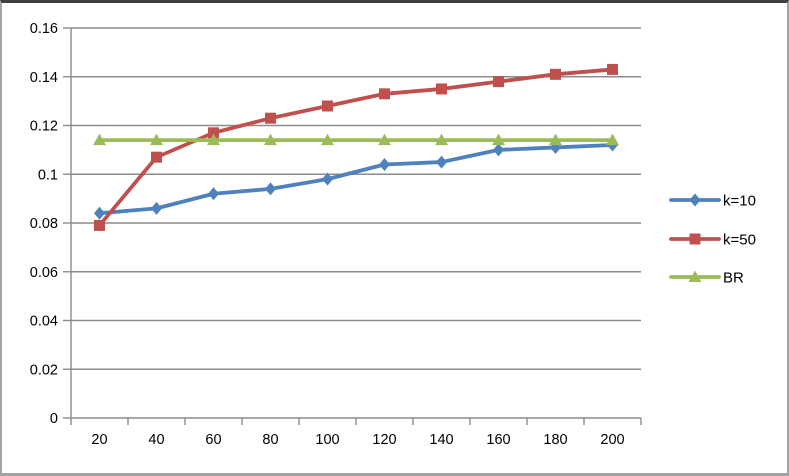 The width and height of the screenshot is (789, 476). Describe the element at coordinates (498, 440) in the screenshot. I see `x-axis-tick-label: 160` at that location.